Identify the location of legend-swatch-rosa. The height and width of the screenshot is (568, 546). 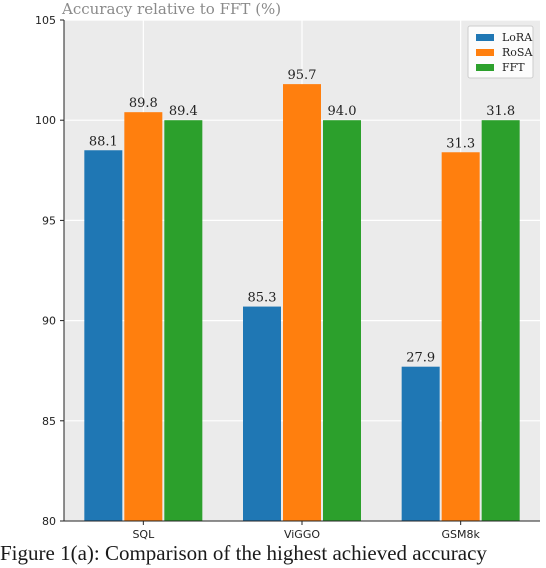
(485, 52).